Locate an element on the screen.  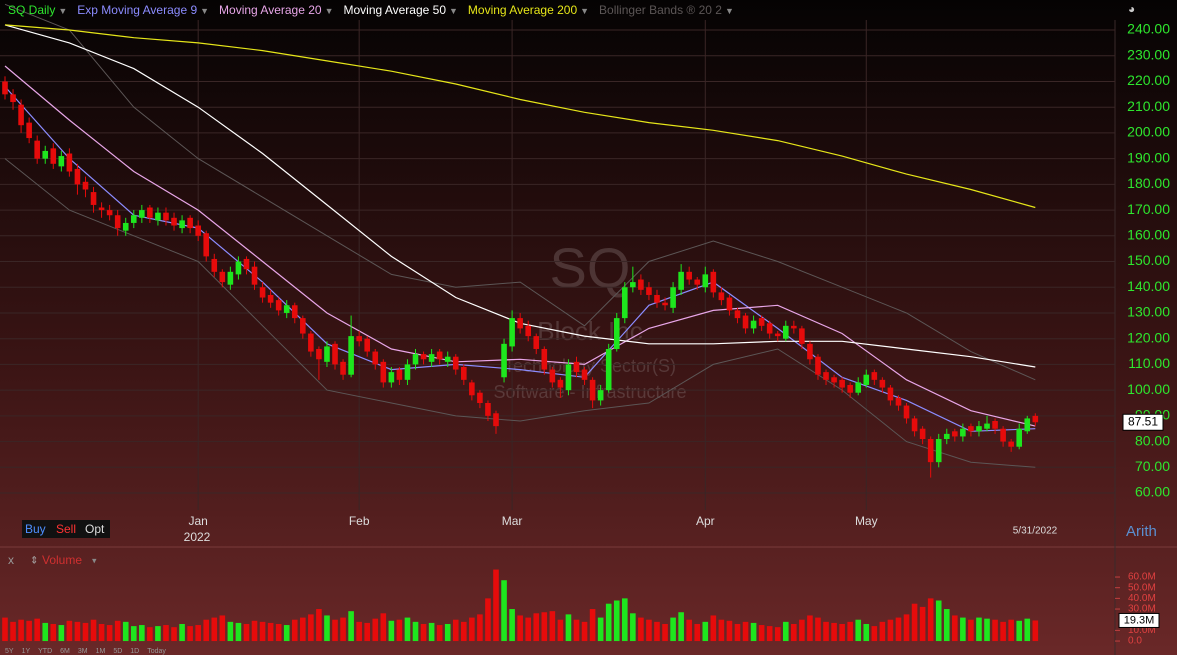
sell-button: Sell is located at coordinates (66, 529).